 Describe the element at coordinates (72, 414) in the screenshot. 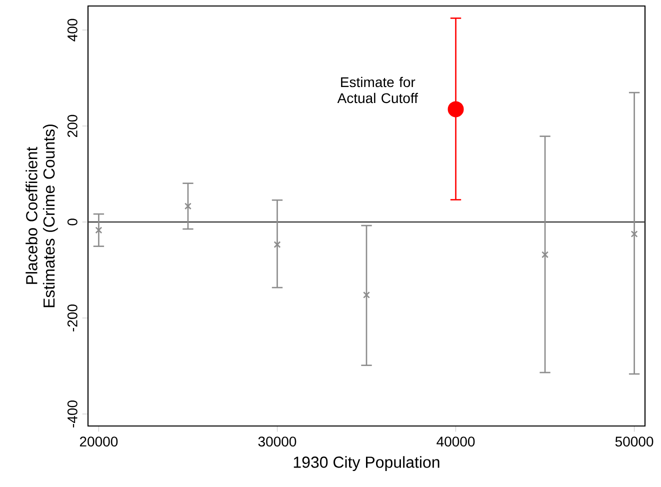

I see `y-tick-label: -400` at that location.